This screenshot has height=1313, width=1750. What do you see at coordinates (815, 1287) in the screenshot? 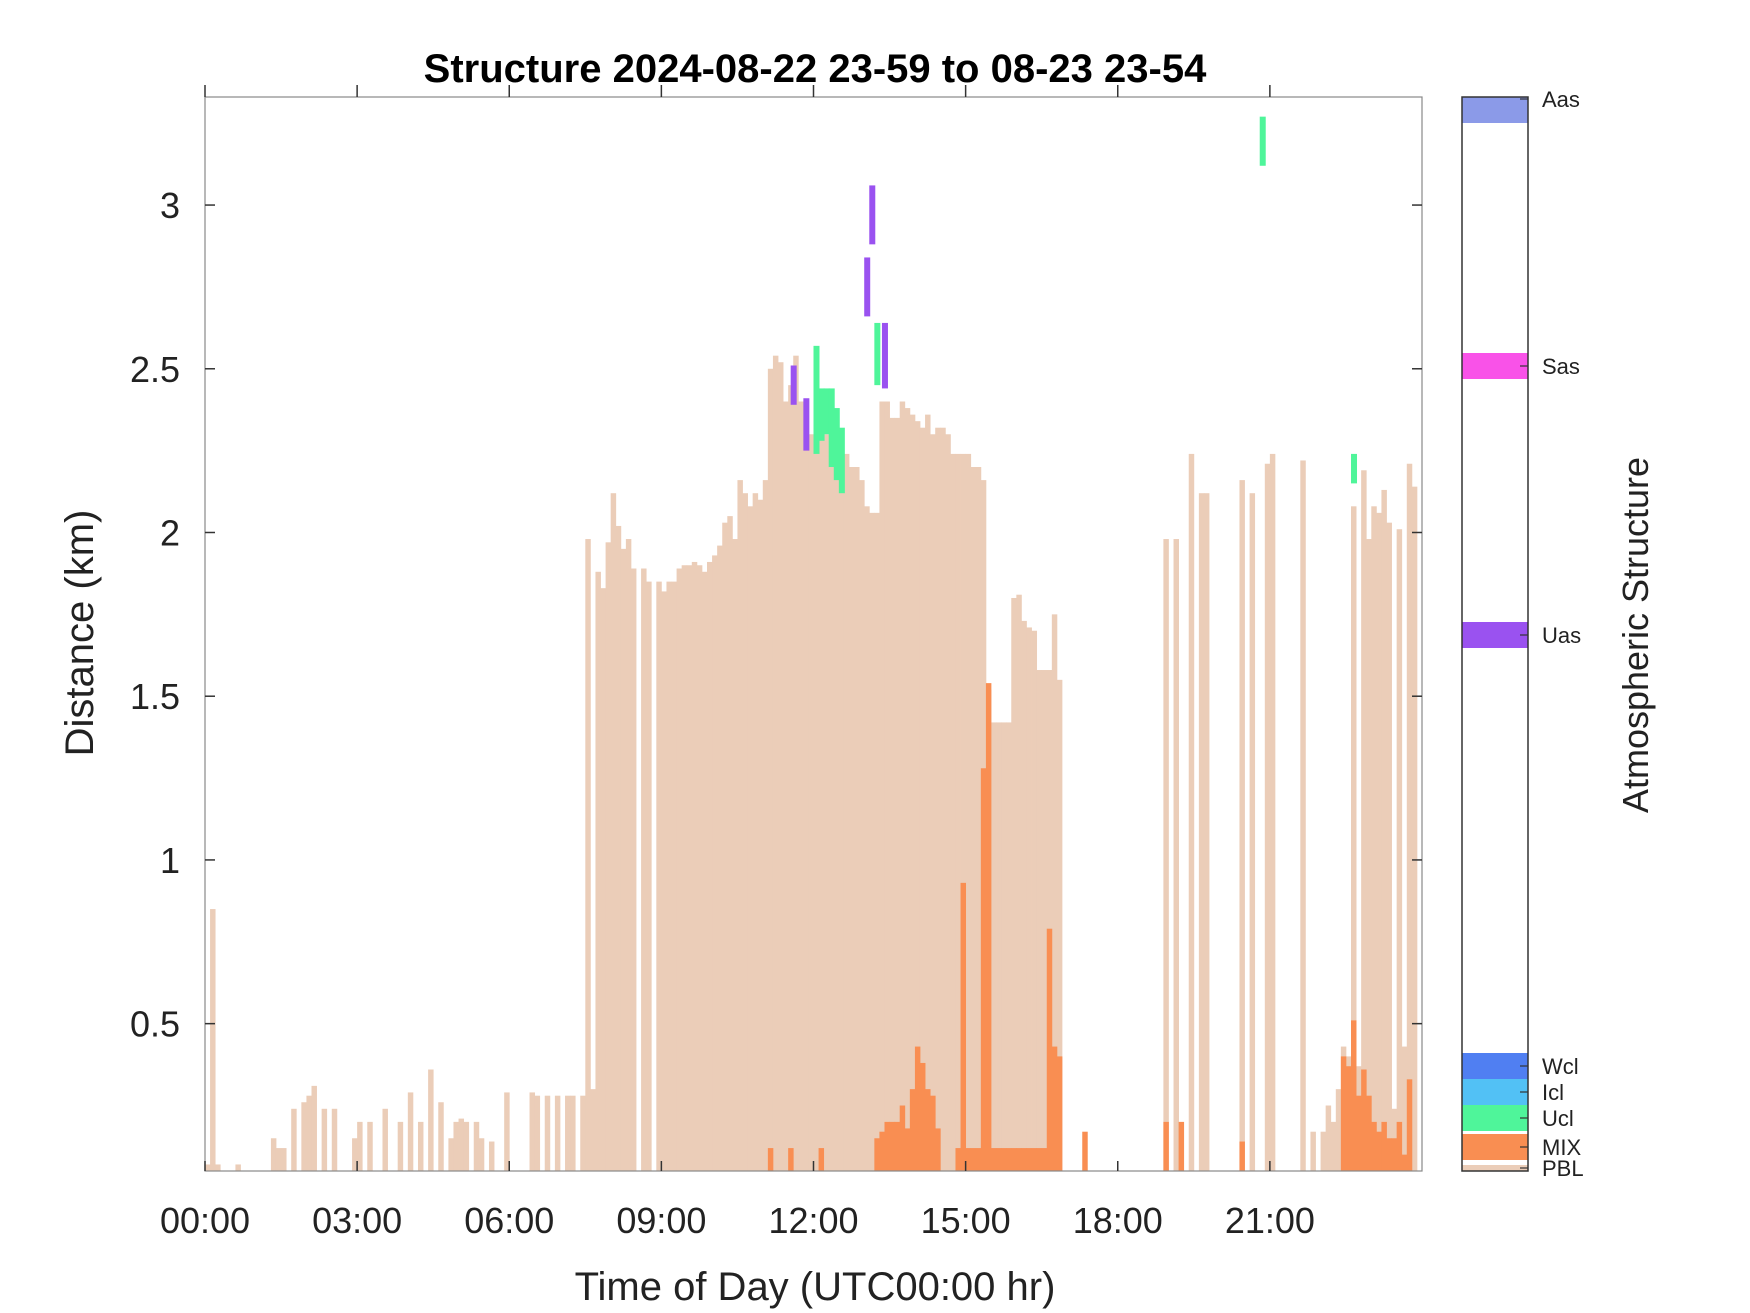
I see `x-axis-label: Time of Day (UTC00:00 hr)` at bounding box center [815, 1287].